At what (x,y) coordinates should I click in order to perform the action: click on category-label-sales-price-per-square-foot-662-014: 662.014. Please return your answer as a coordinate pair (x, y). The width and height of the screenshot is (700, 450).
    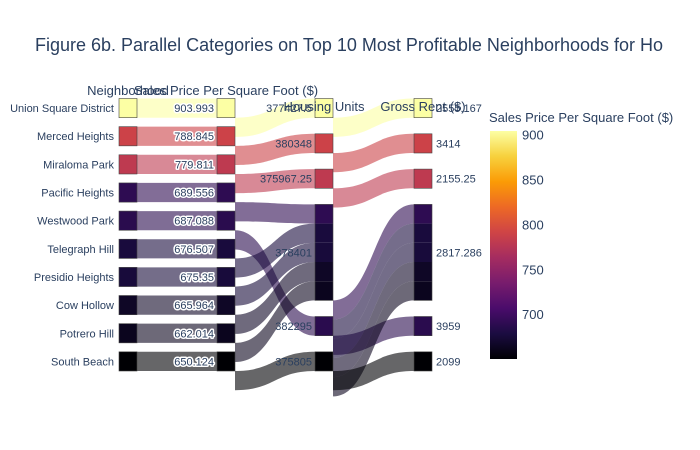
    Looking at the image, I should click on (194, 334).